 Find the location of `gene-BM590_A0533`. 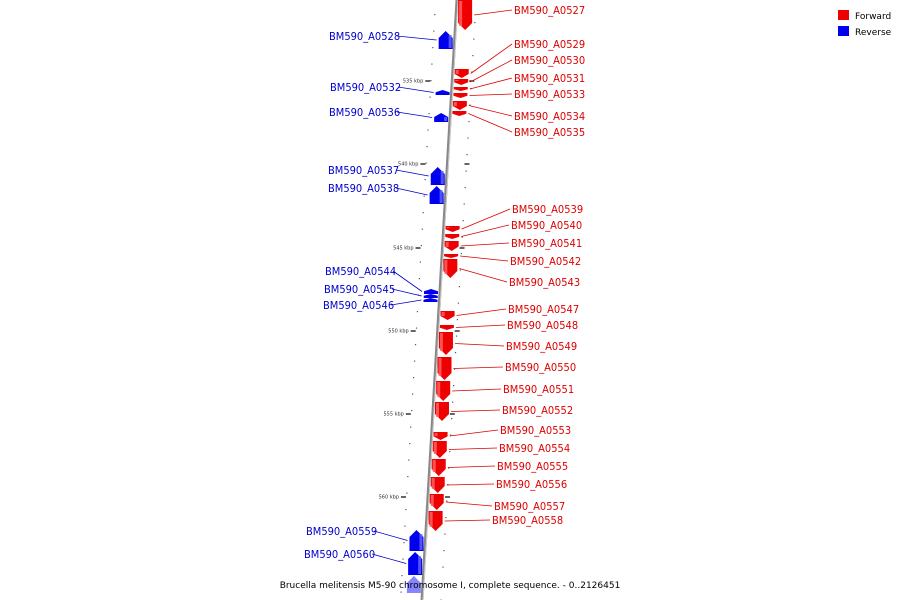

gene-BM590_A0533 is located at coordinates (460, 95).